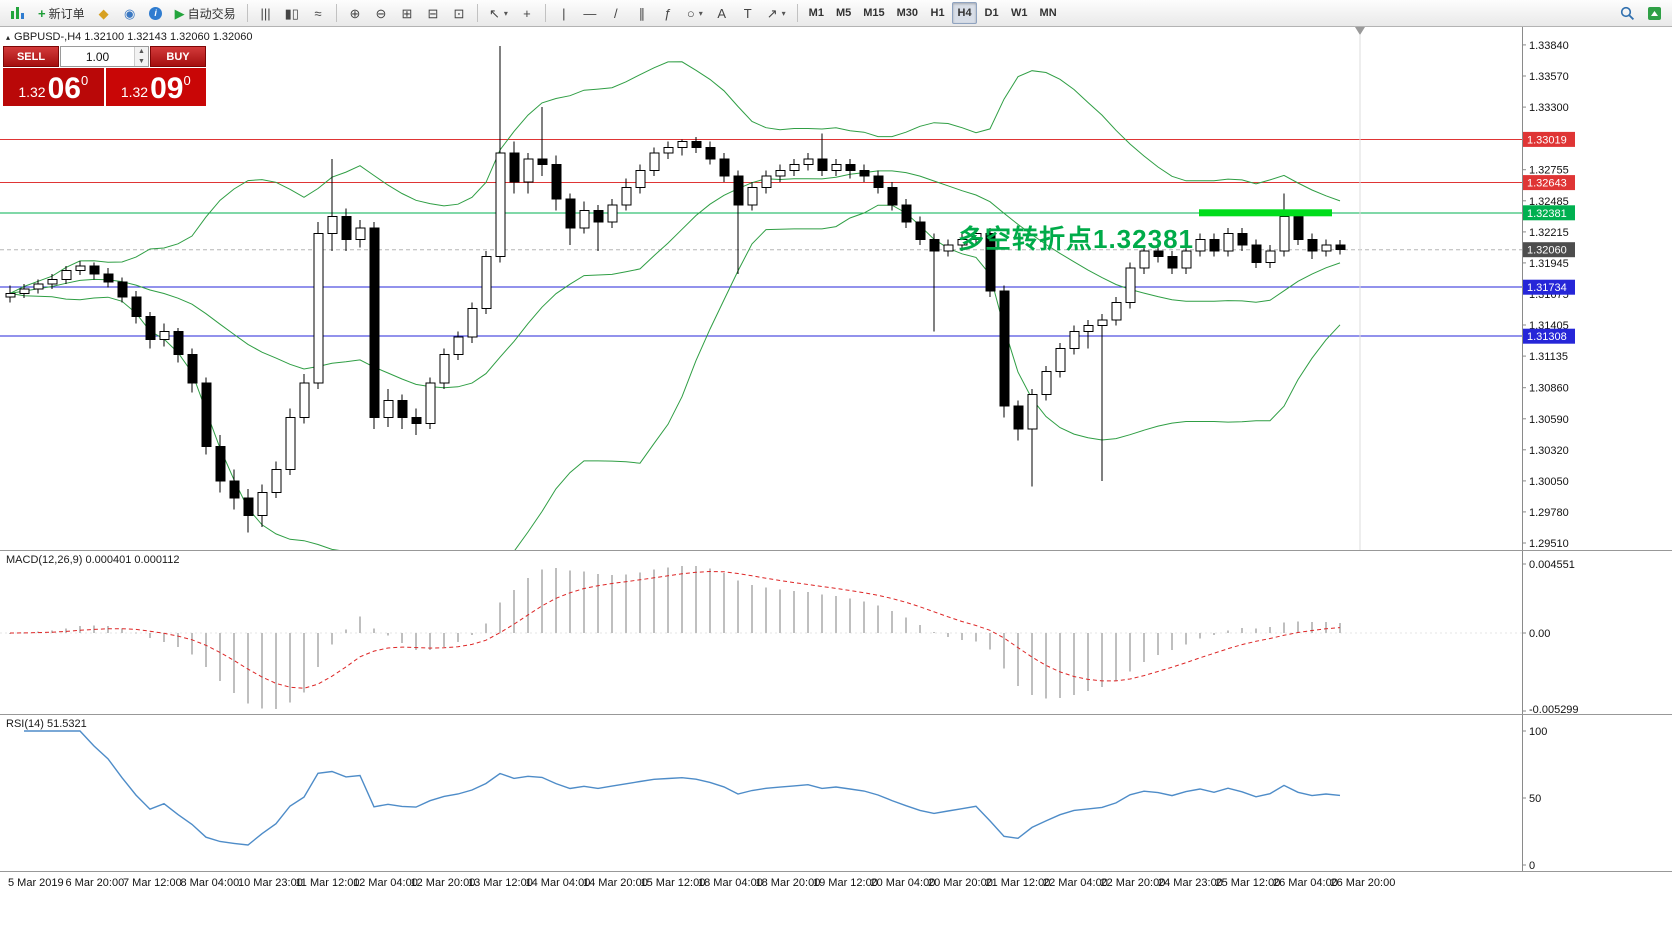  I want to click on timeframe-m15-button: M15, so click(873, 13).